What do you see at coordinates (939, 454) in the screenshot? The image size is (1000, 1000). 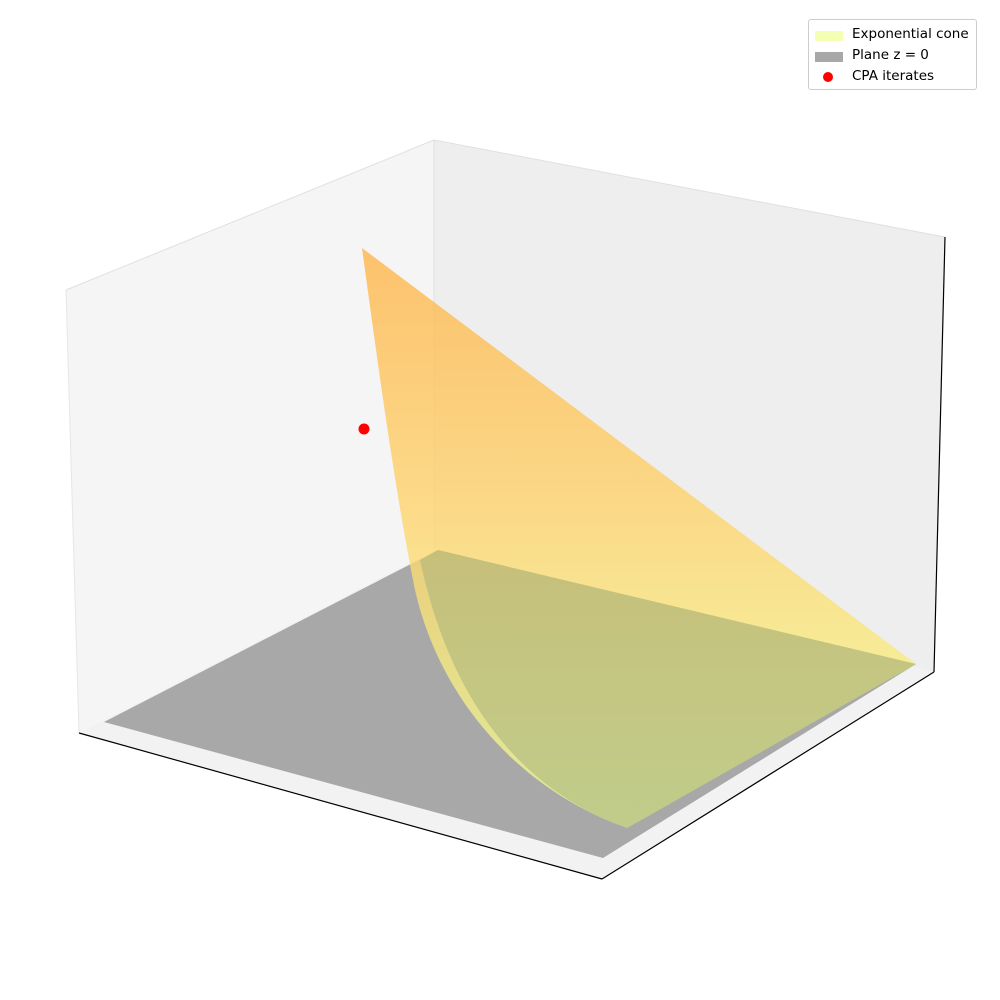 I see `z-axis-line` at bounding box center [939, 454].